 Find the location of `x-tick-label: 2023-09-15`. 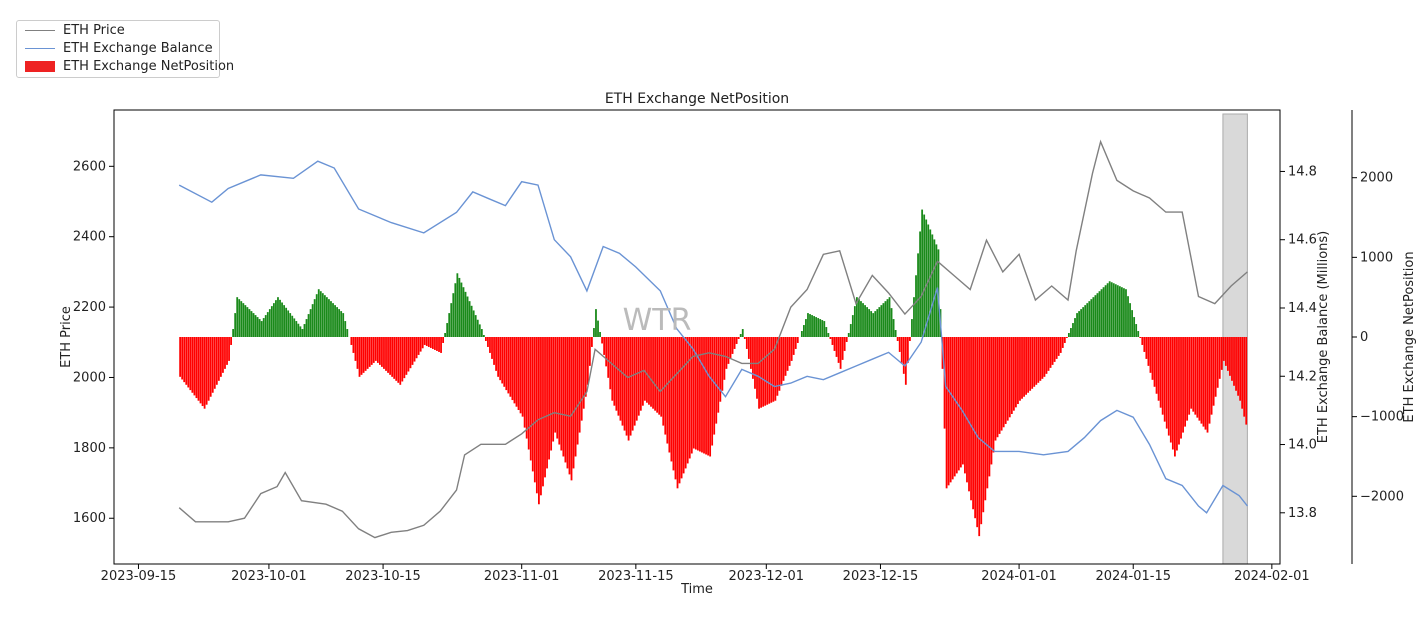

x-tick-label: 2023-09-15 is located at coordinates (139, 576).